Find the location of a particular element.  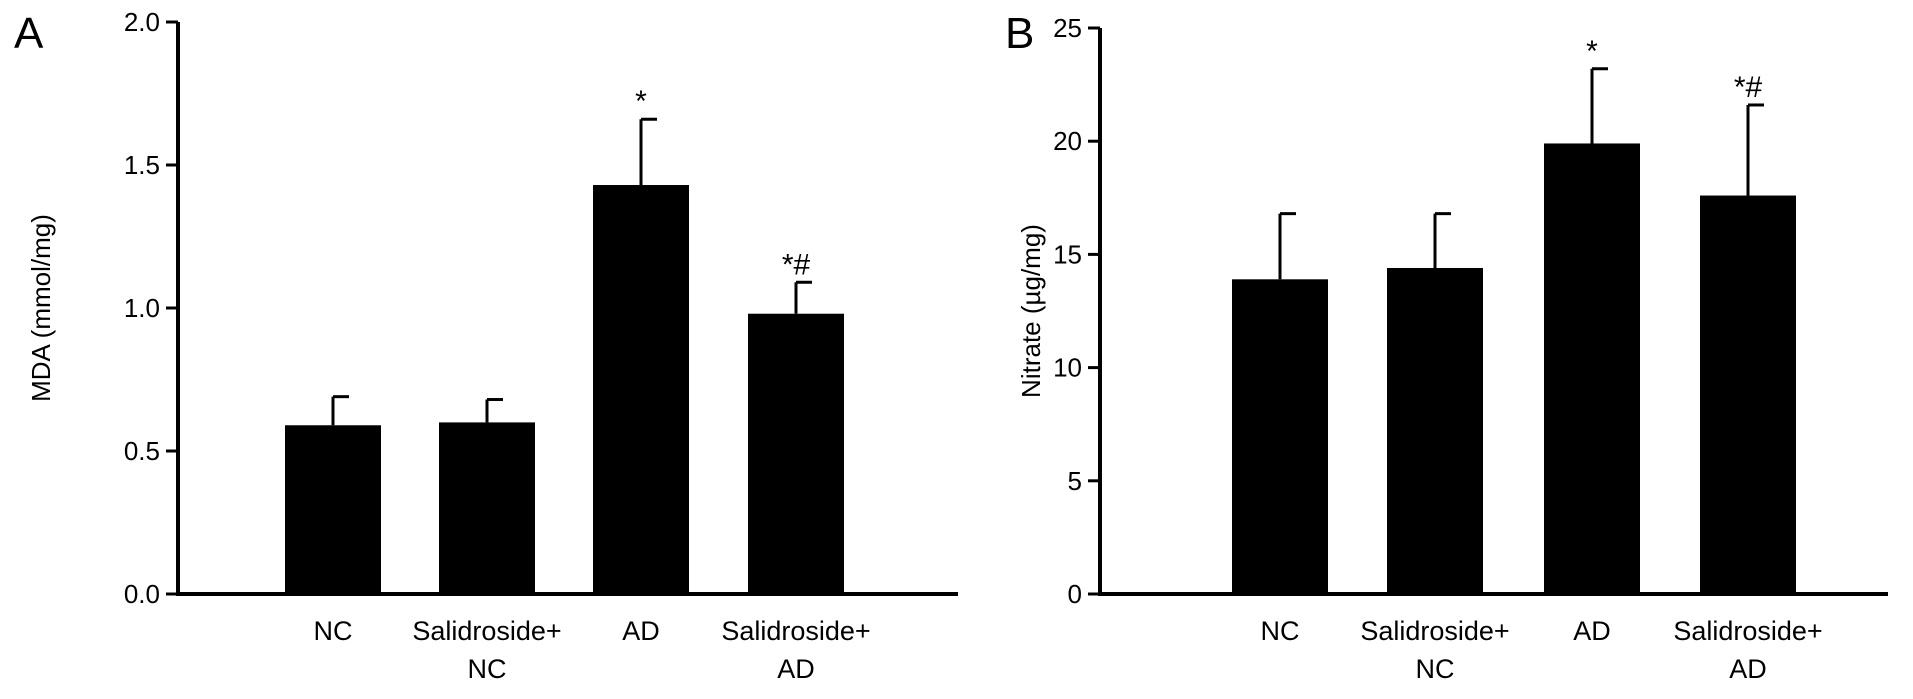

y-tick-label: 1.0 is located at coordinates (142, 308).